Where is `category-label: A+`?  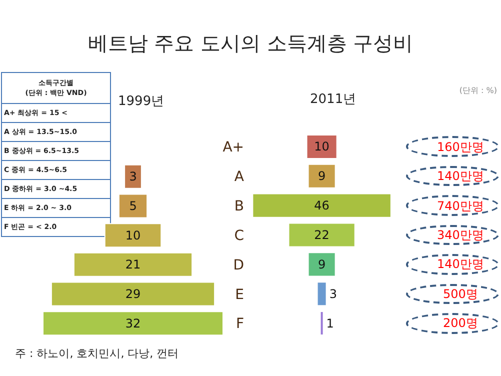 category-label: A+ is located at coordinates (233, 148).